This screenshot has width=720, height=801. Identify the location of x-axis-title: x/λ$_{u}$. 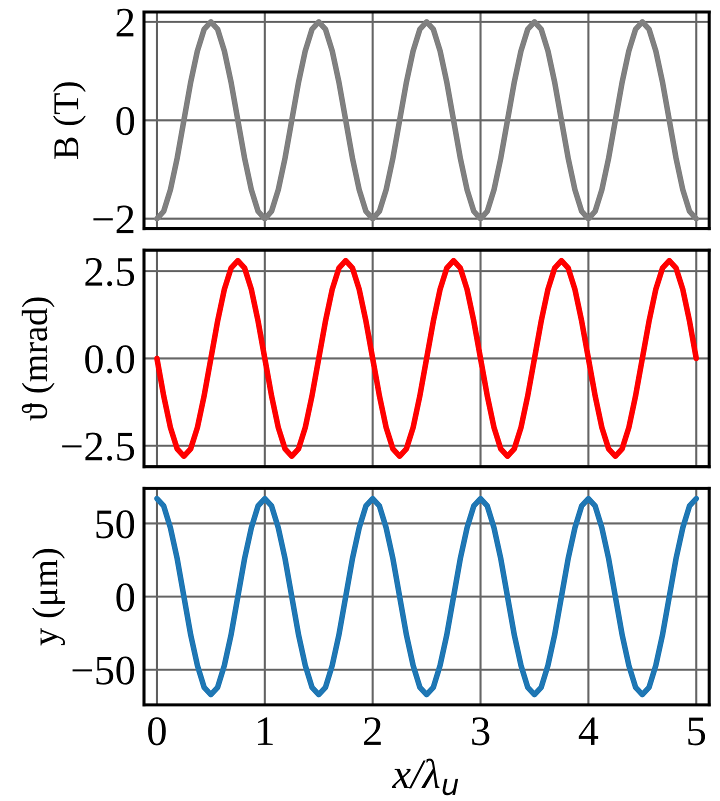
(425, 777).